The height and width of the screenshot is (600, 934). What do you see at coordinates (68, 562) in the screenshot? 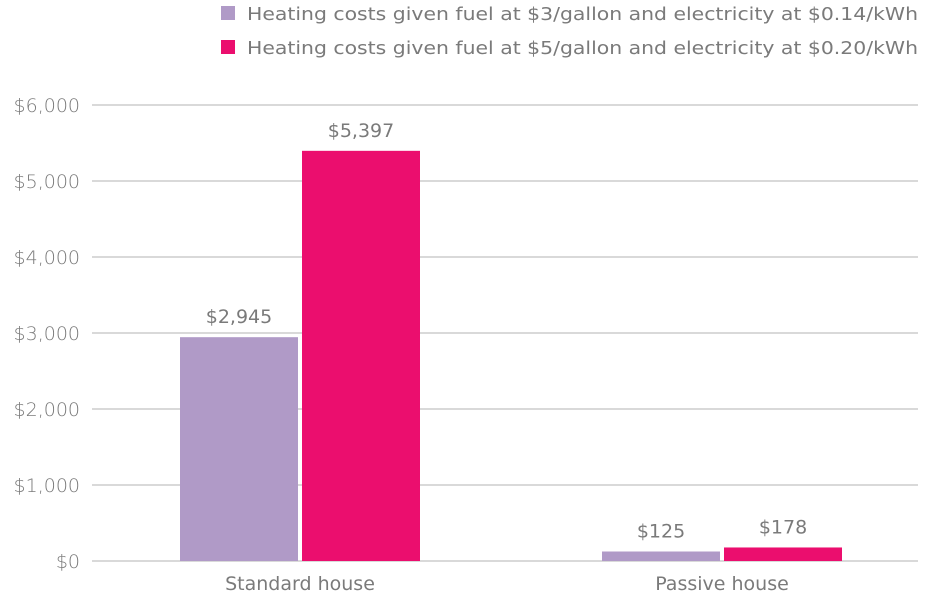
I see `y-tick-label: $0` at bounding box center [68, 562].